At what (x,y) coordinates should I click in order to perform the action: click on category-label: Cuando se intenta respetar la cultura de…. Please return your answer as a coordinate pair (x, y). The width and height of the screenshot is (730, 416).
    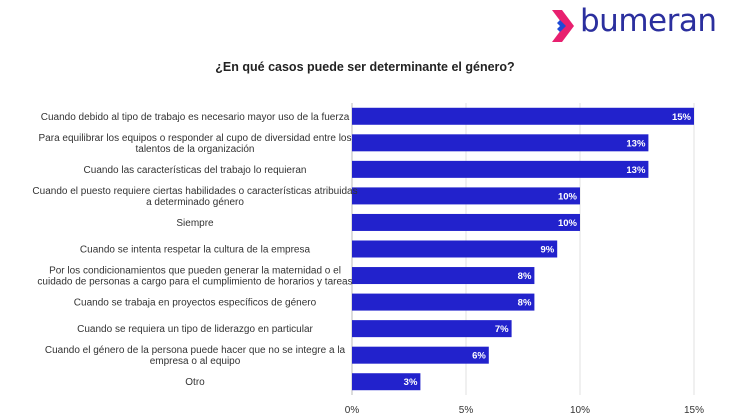
    Looking at the image, I should click on (195, 250).